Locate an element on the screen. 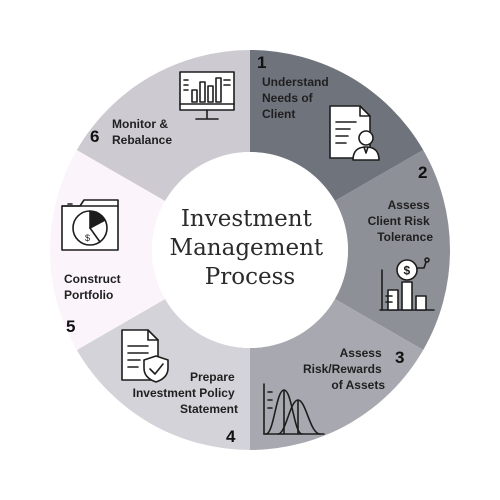 Image resolution: width=500 pixels, height=500 pixels. step-5-label: Construct Portfolio is located at coordinates (94, 287).